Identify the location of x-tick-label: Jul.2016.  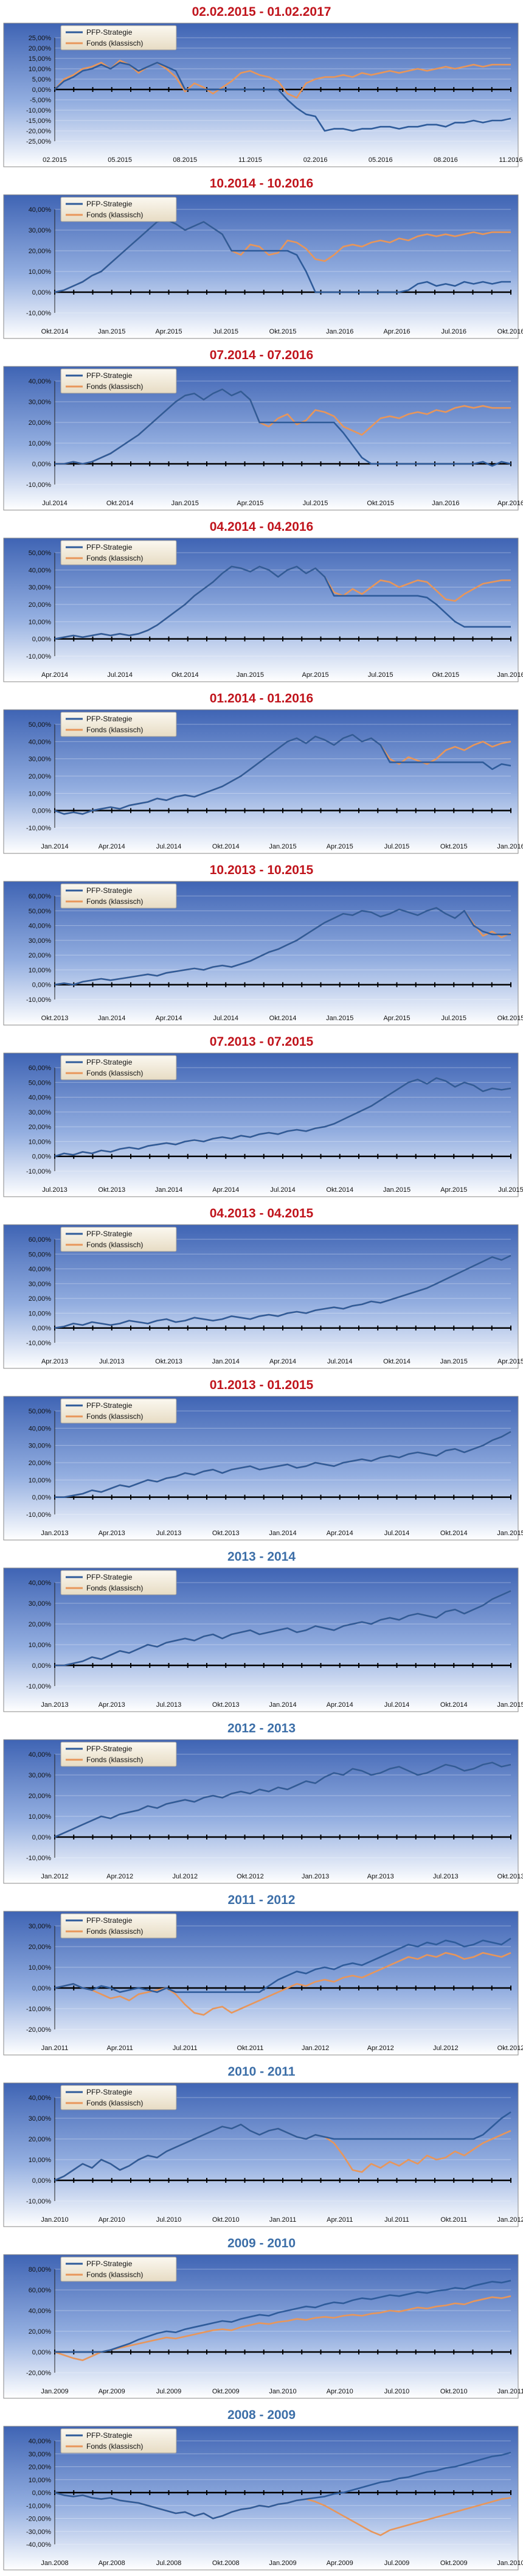
(454, 332).